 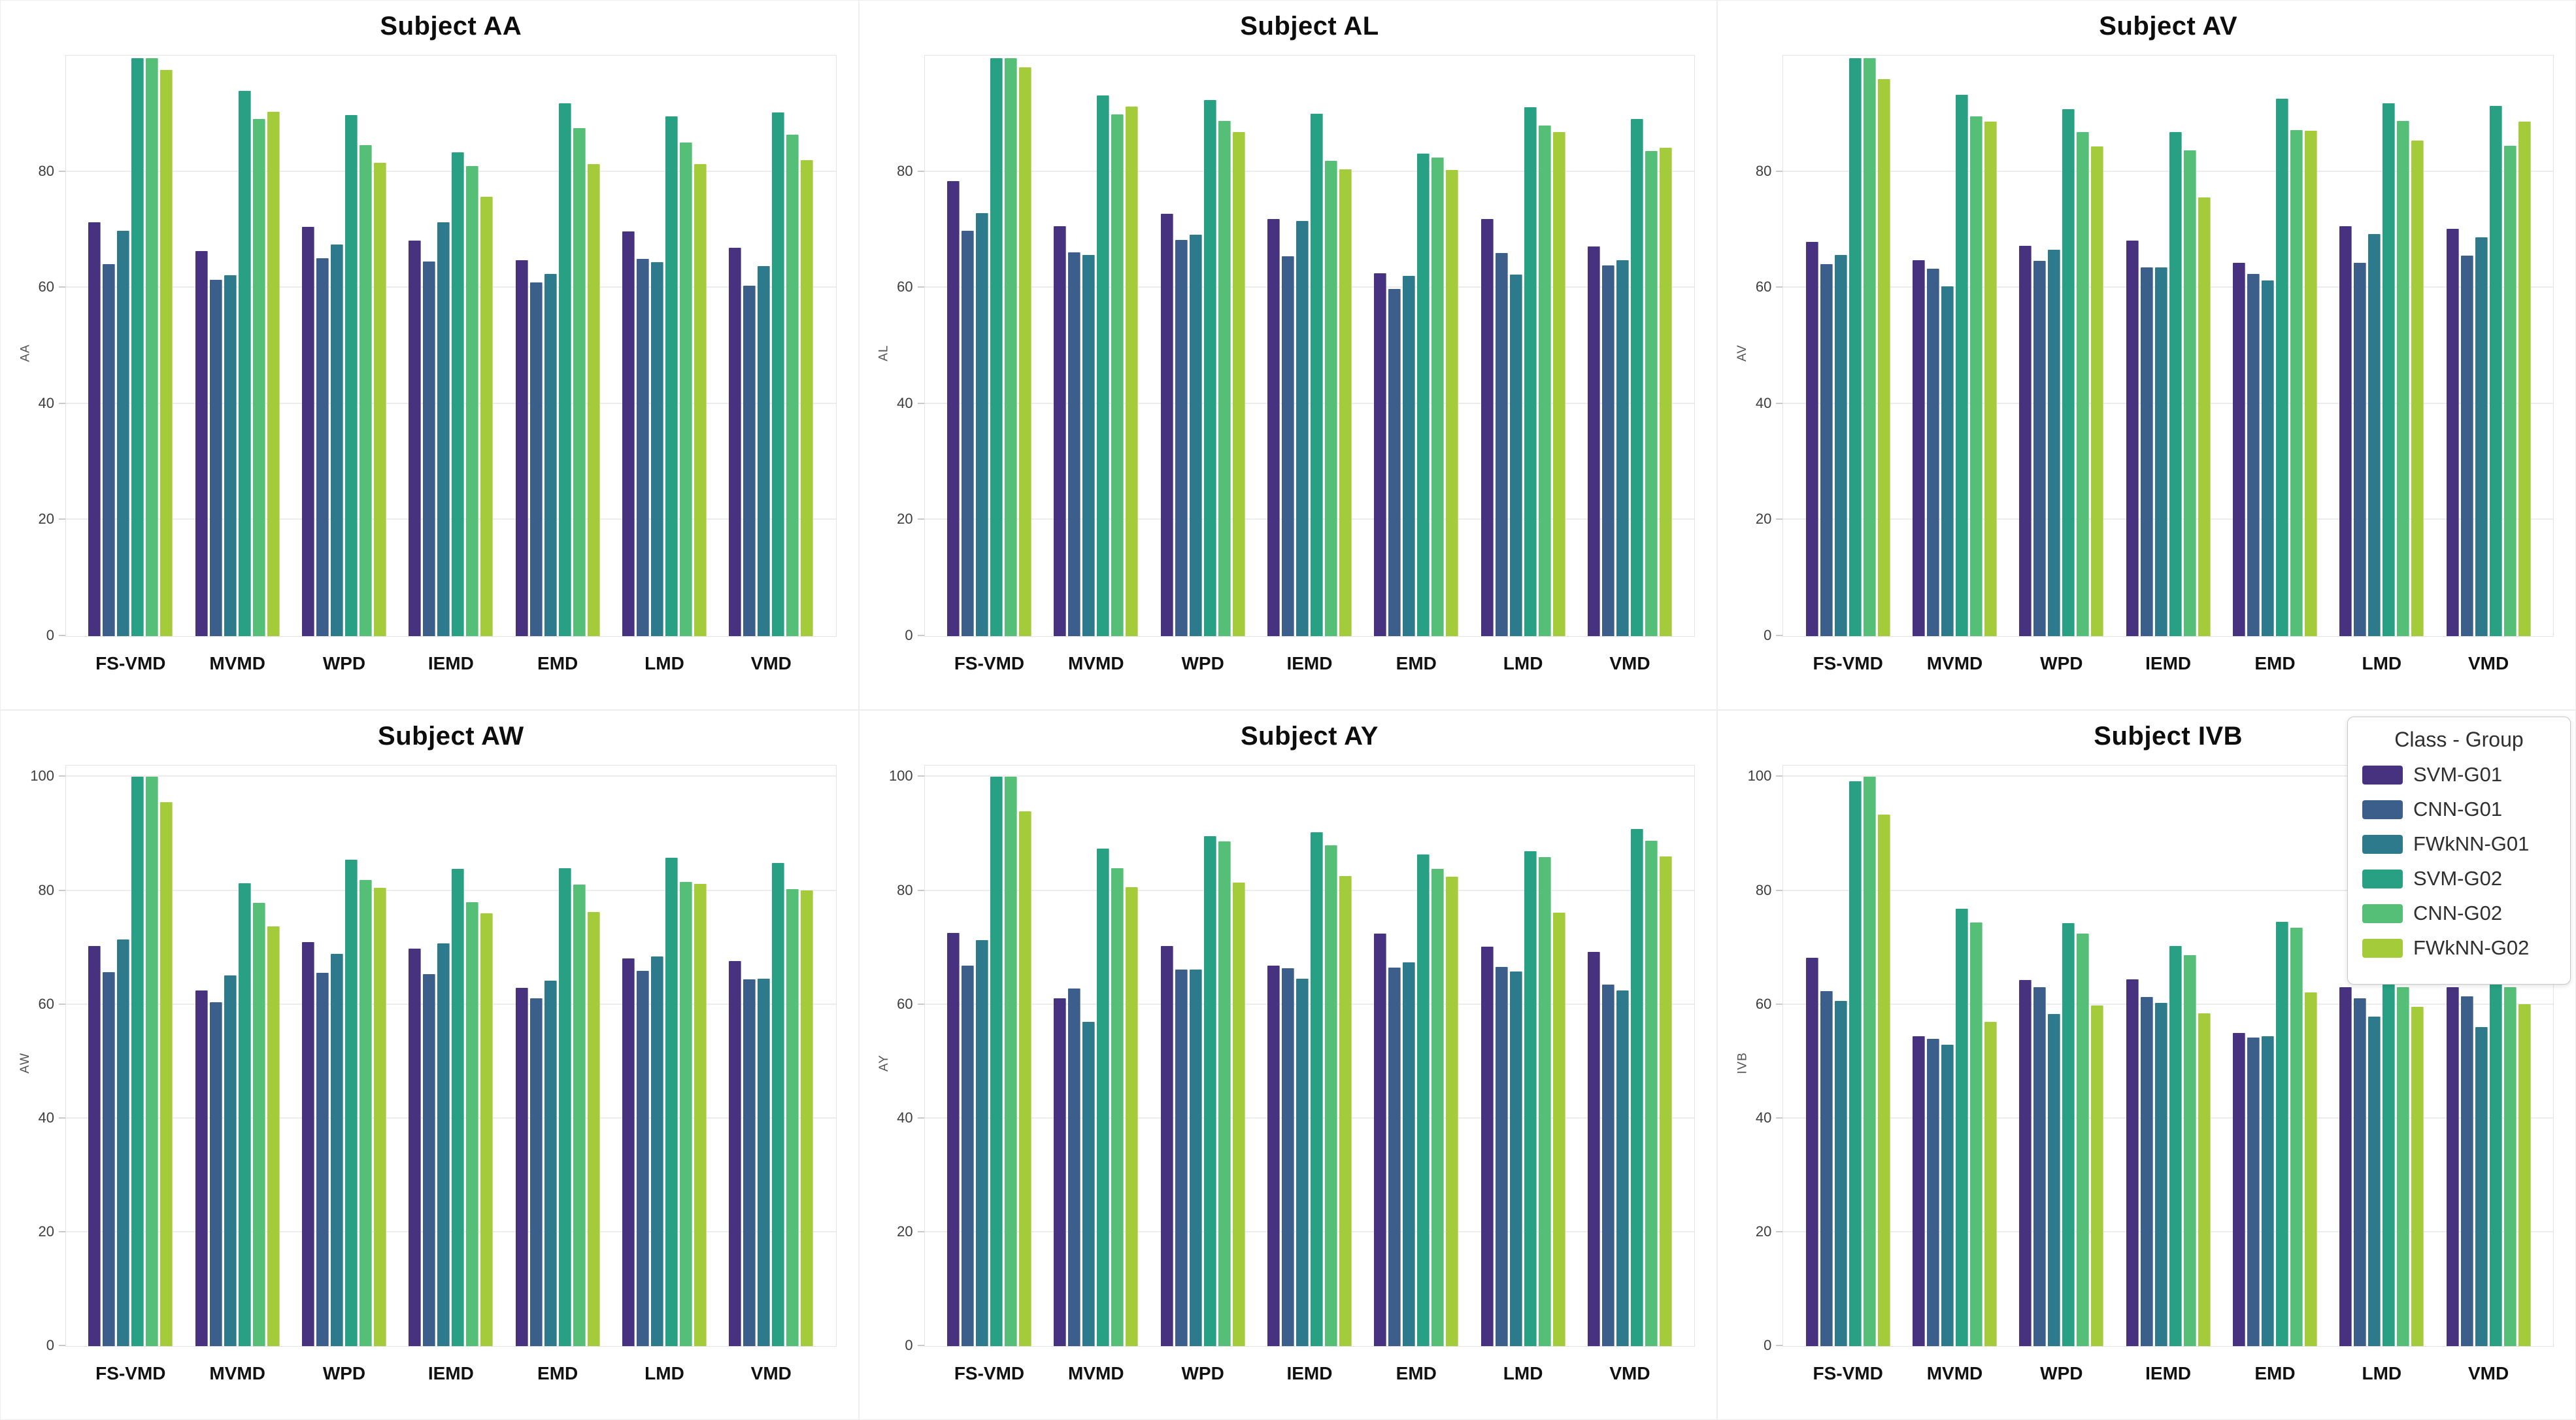 What do you see at coordinates (901, 776) in the screenshot?
I see `y-tick-label: 100` at bounding box center [901, 776].